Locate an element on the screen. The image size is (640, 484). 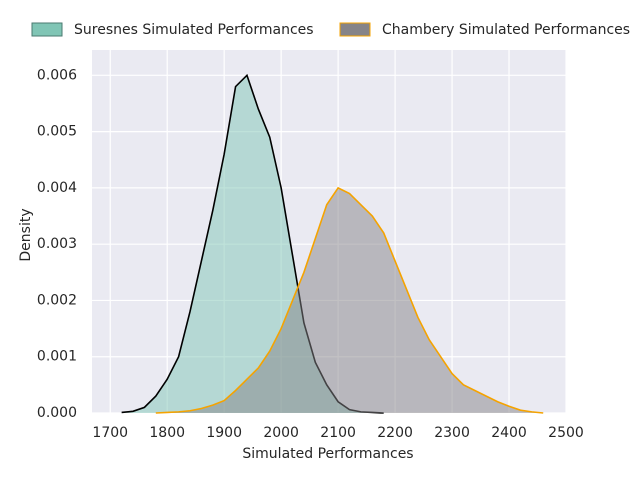
x-tick-label: 2200 is located at coordinates (395, 433).